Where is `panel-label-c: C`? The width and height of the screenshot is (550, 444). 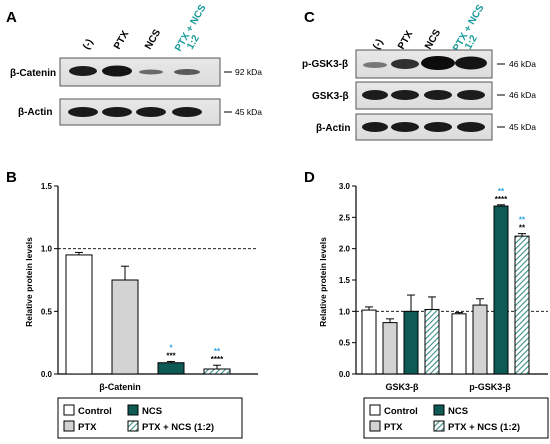 panel-label-c: C is located at coordinates (309, 17).